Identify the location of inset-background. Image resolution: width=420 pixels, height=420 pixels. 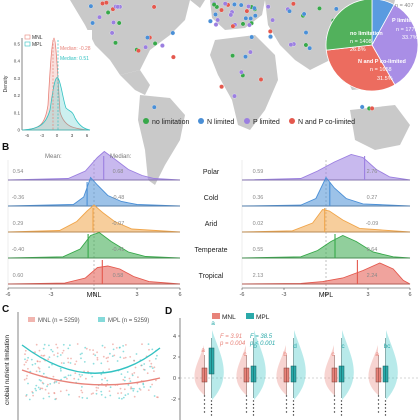
(46, 91).